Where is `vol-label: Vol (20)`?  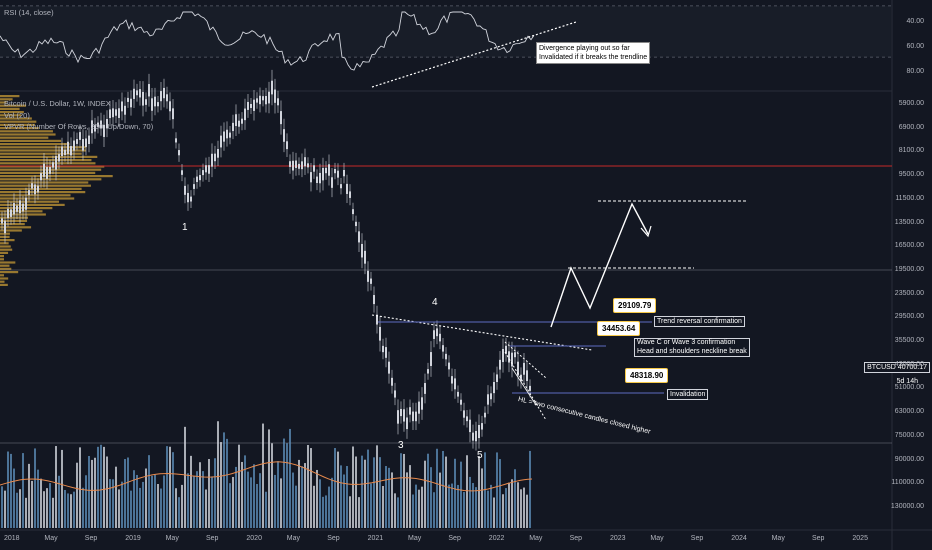
vol-label: Vol (20) is located at coordinates (17, 115).